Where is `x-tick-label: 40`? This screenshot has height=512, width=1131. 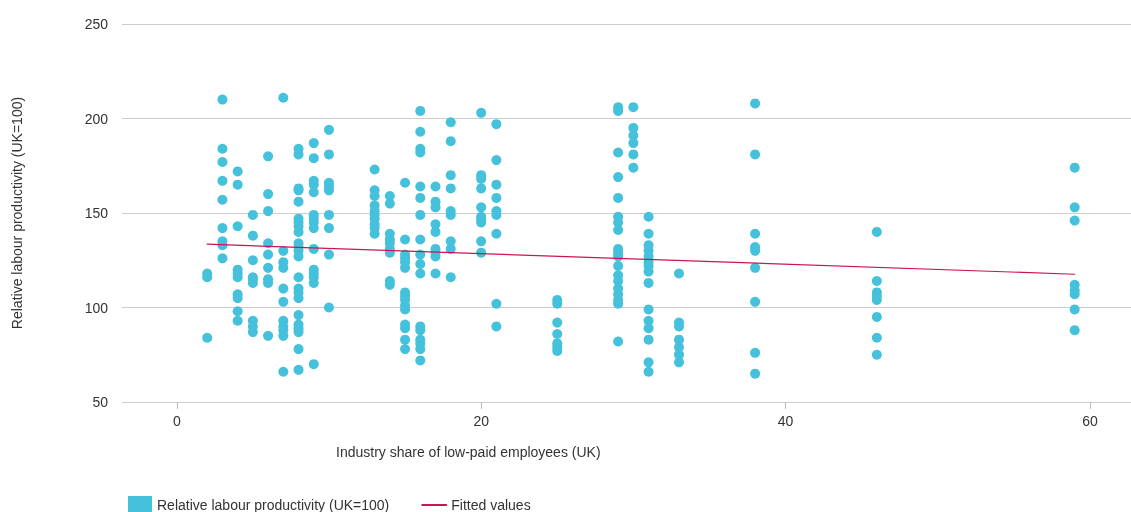
x-tick-label: 40 is located at coordinates (785, 421).